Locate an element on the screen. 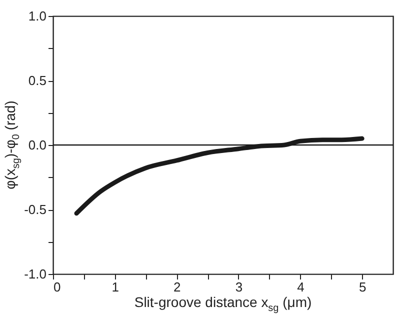 The width and height of the screenshot is (415, 320). y-tick-label: 0.5 is located at coordinates (37, 80).